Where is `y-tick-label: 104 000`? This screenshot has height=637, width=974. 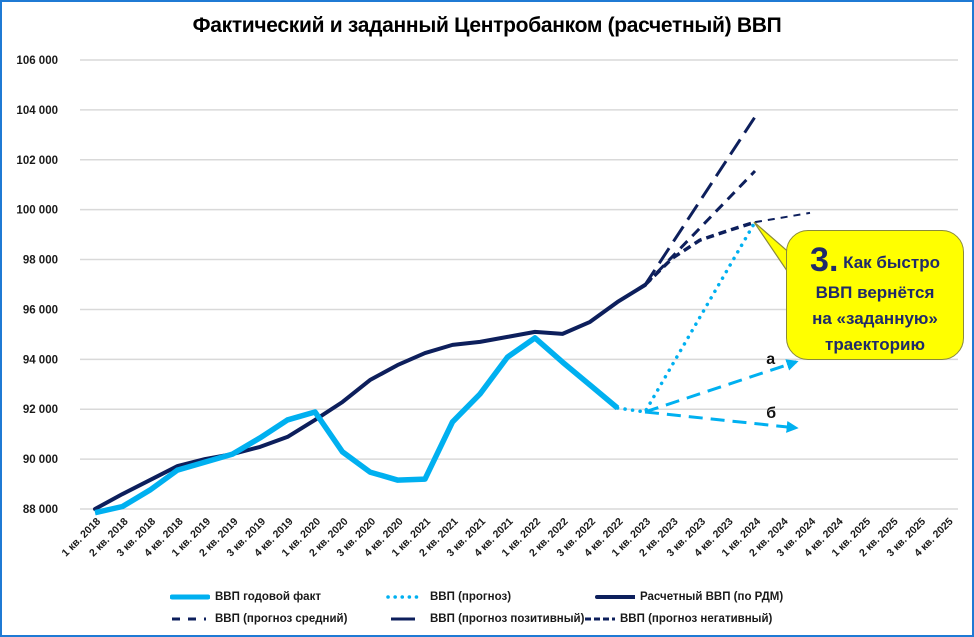 y-tick-label: 104 000 is located at coordinates (37, 111).